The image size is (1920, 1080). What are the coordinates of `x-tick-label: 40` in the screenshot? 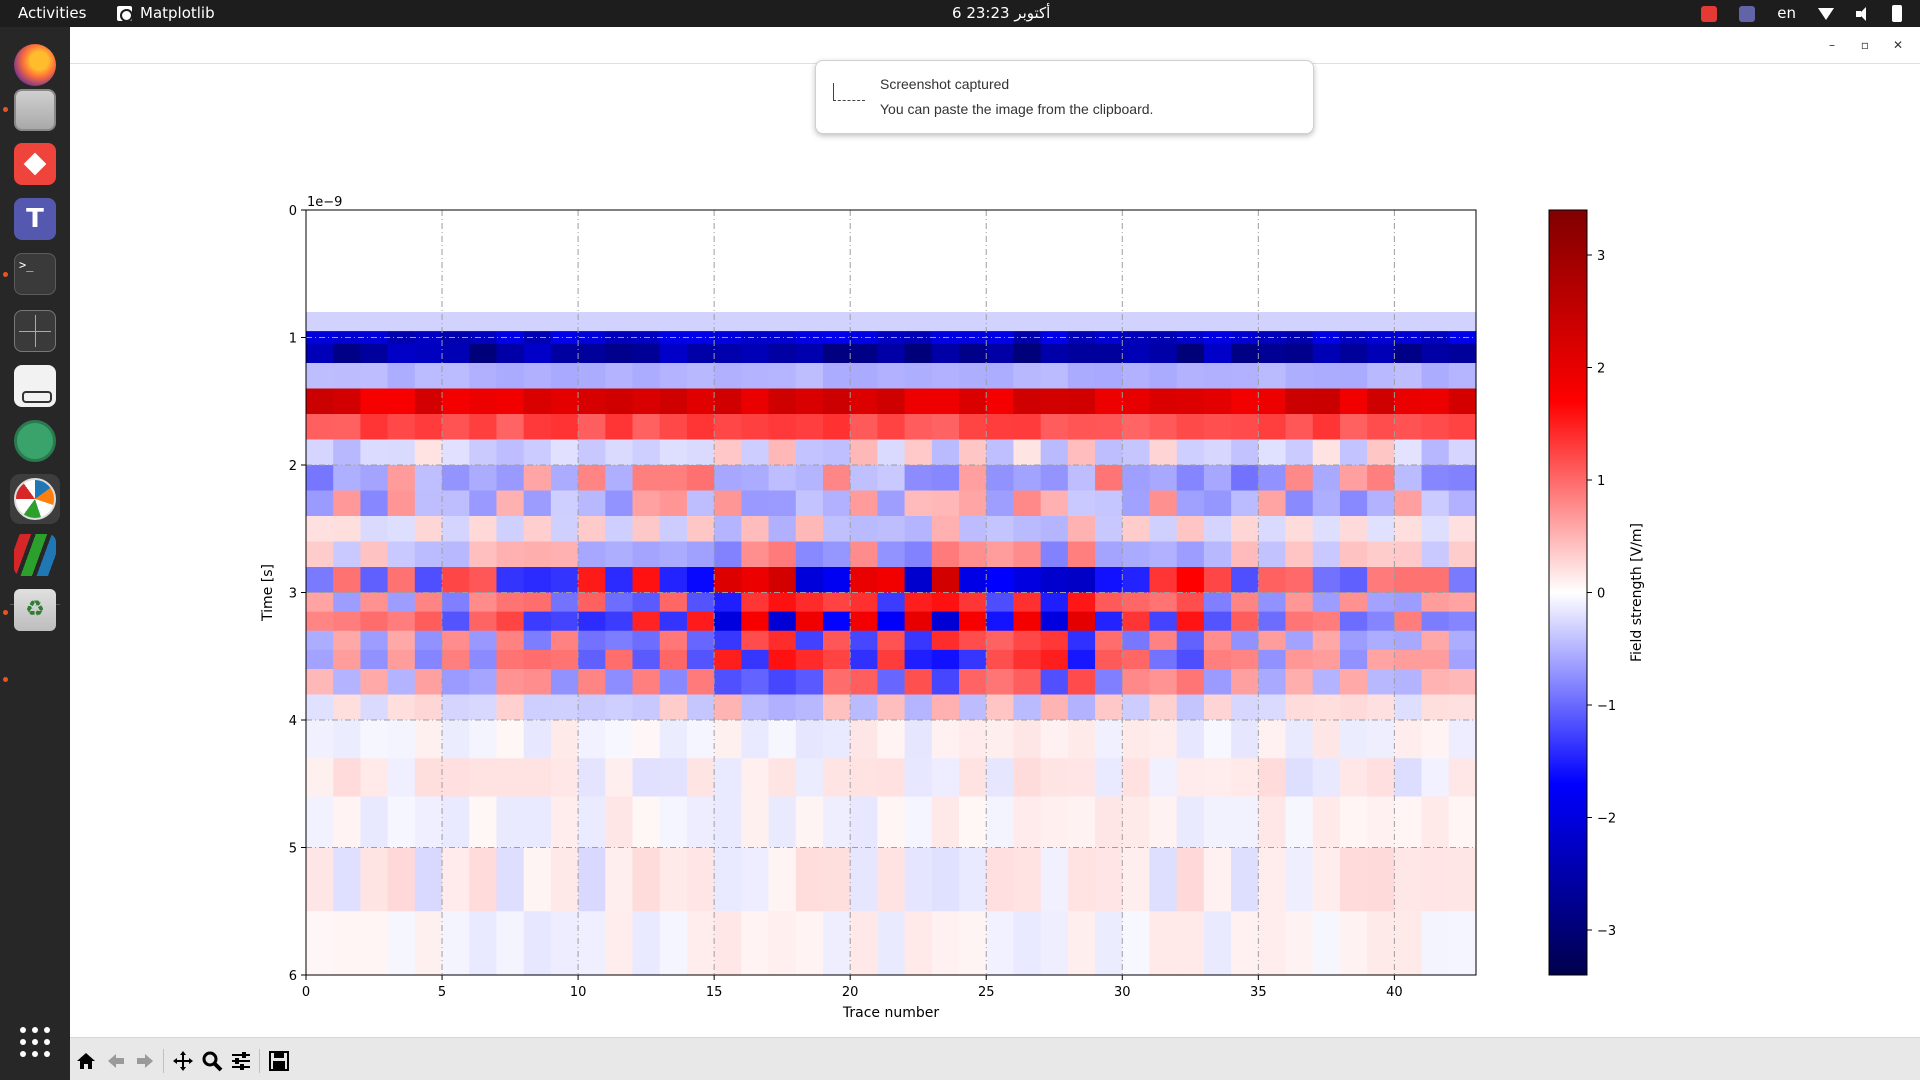 It's located at (1394, 992).